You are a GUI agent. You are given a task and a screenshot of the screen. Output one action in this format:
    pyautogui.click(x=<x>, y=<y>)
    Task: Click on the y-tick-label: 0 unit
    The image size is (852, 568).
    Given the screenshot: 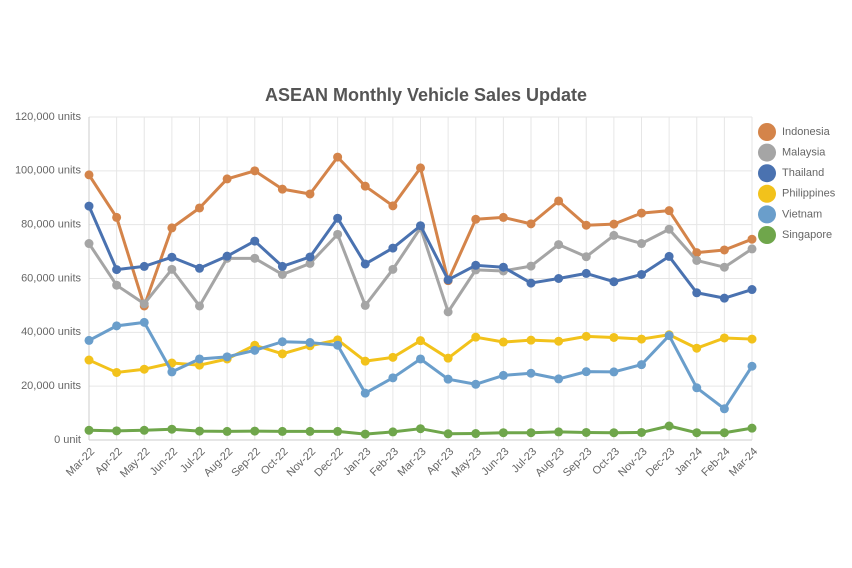 What is the action you would take?
    pyautogui.click(x=67, y=440)
    